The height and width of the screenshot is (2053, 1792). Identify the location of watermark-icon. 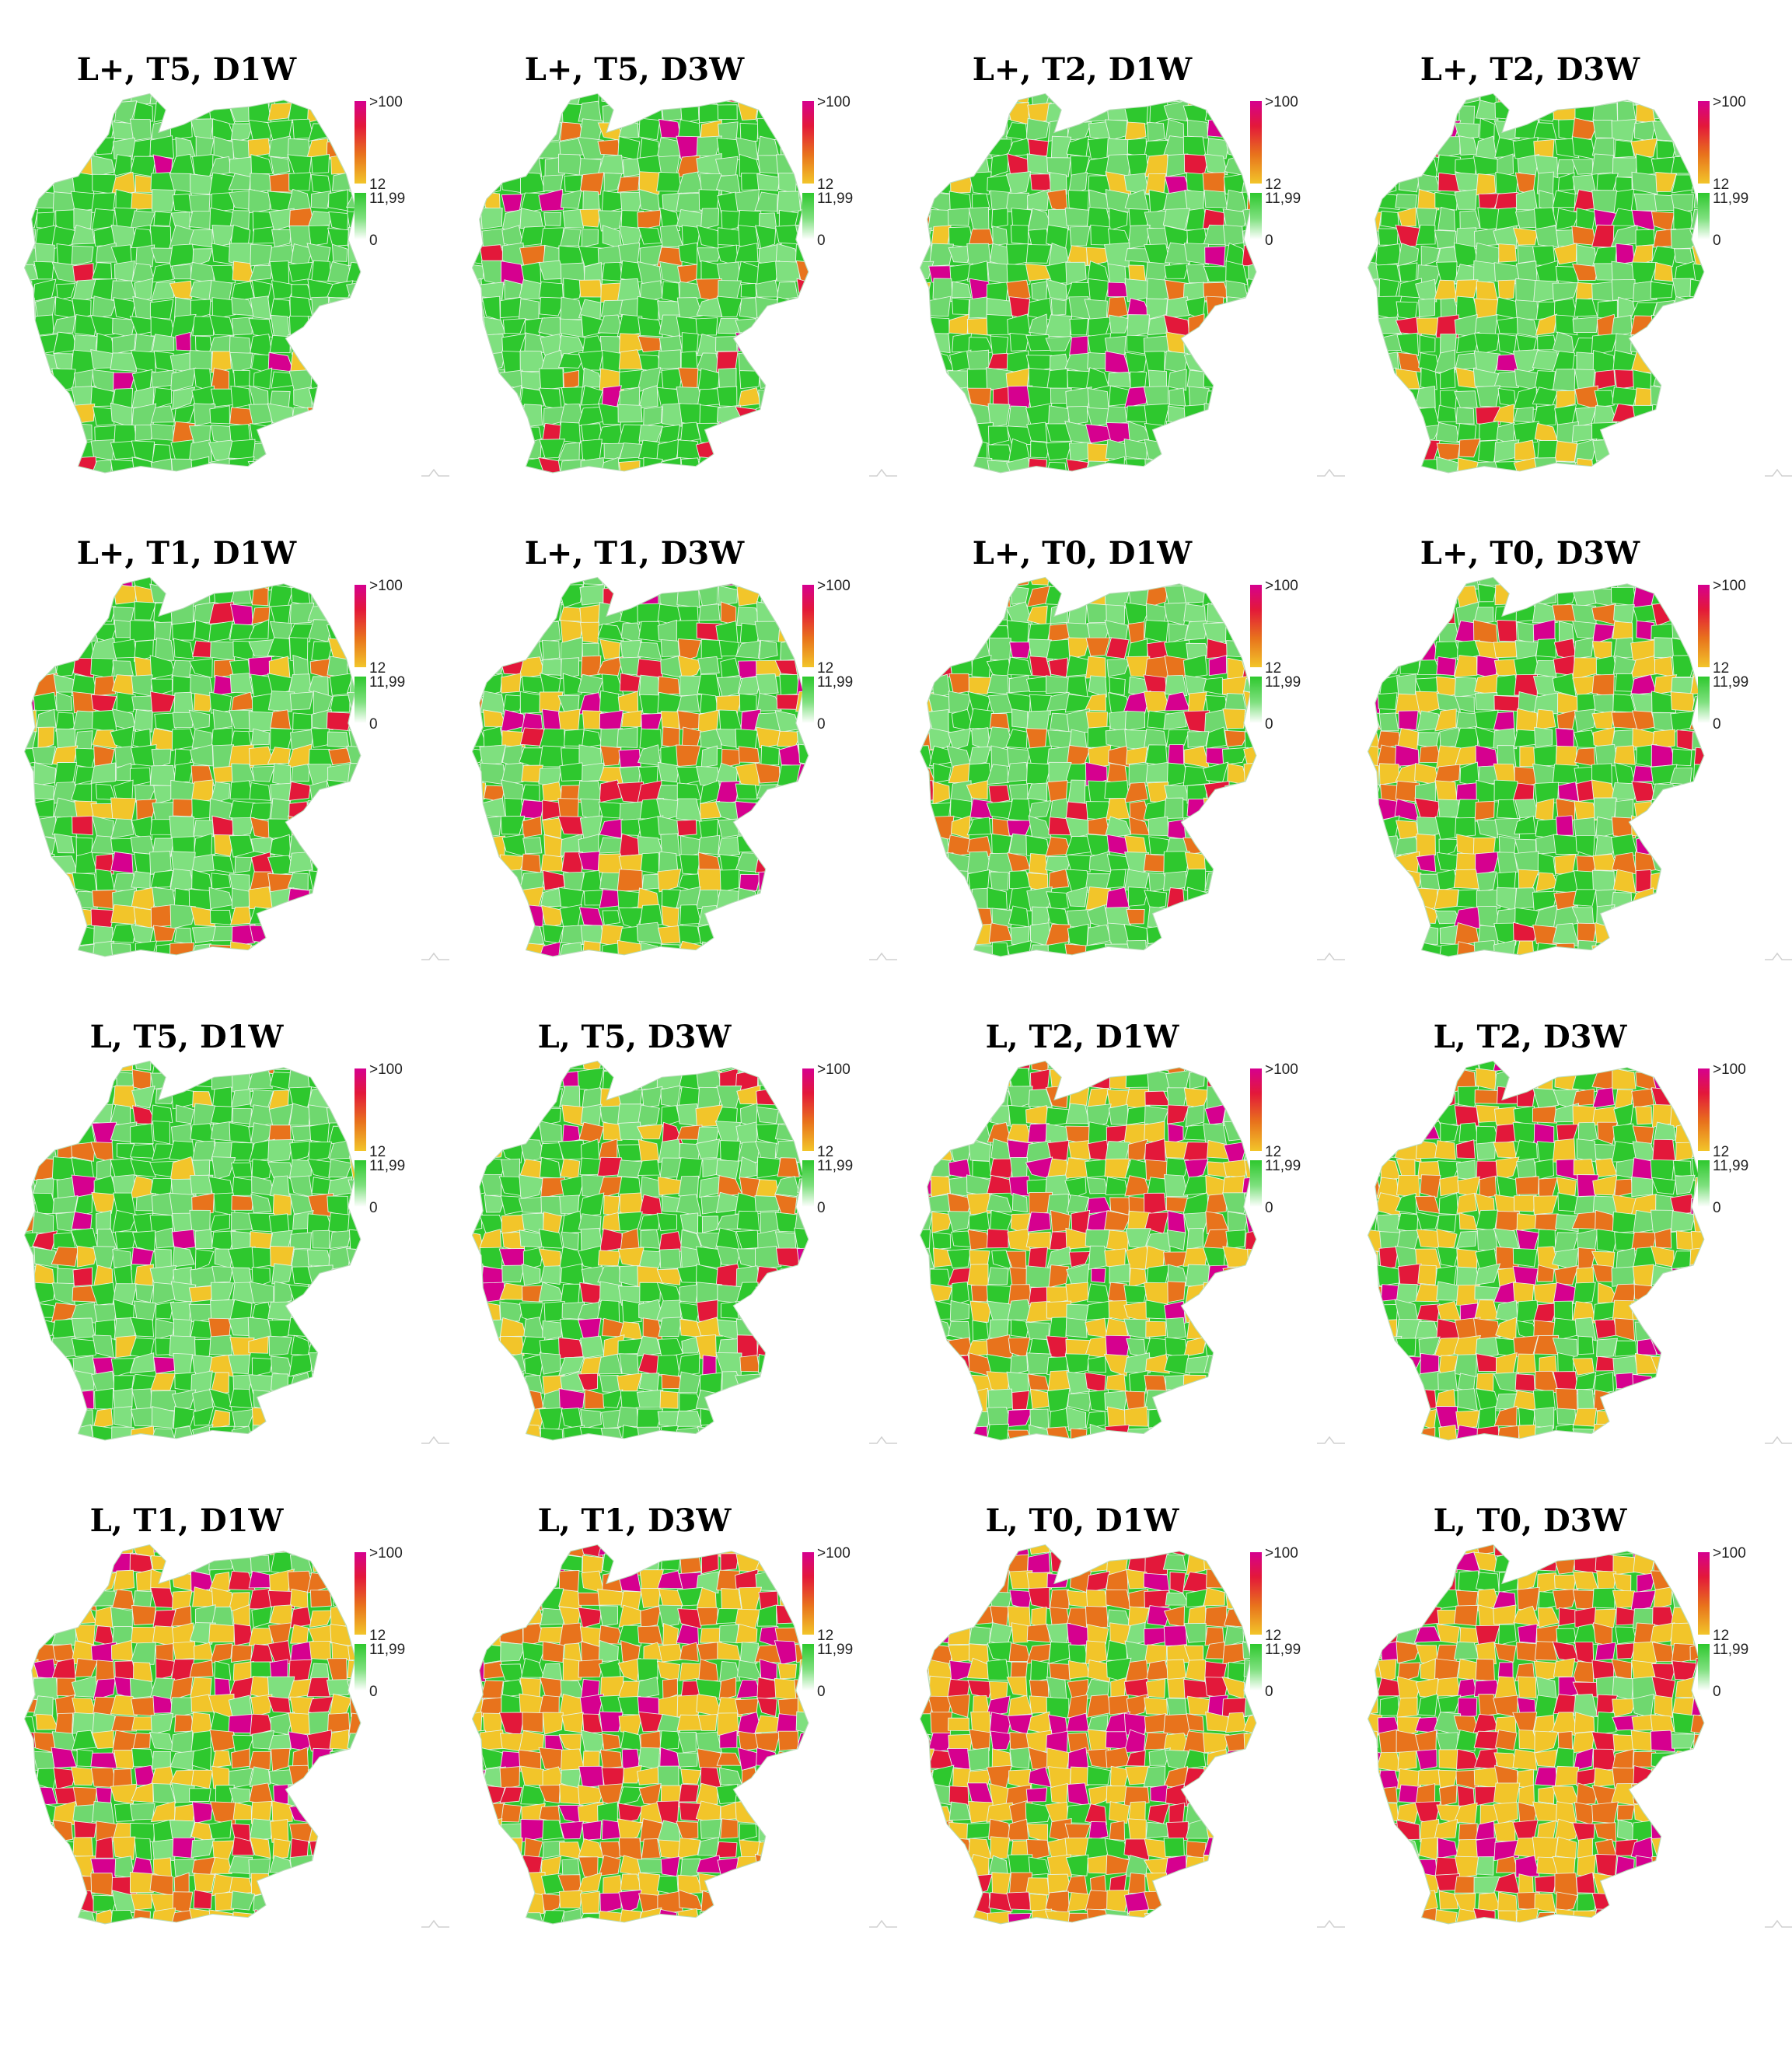
(1331, 1440).